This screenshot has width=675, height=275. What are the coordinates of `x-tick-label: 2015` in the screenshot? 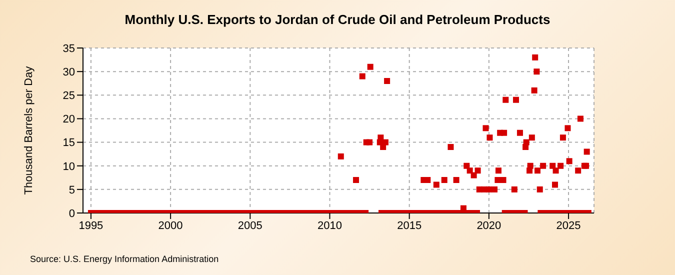 It's located at (409, 226).